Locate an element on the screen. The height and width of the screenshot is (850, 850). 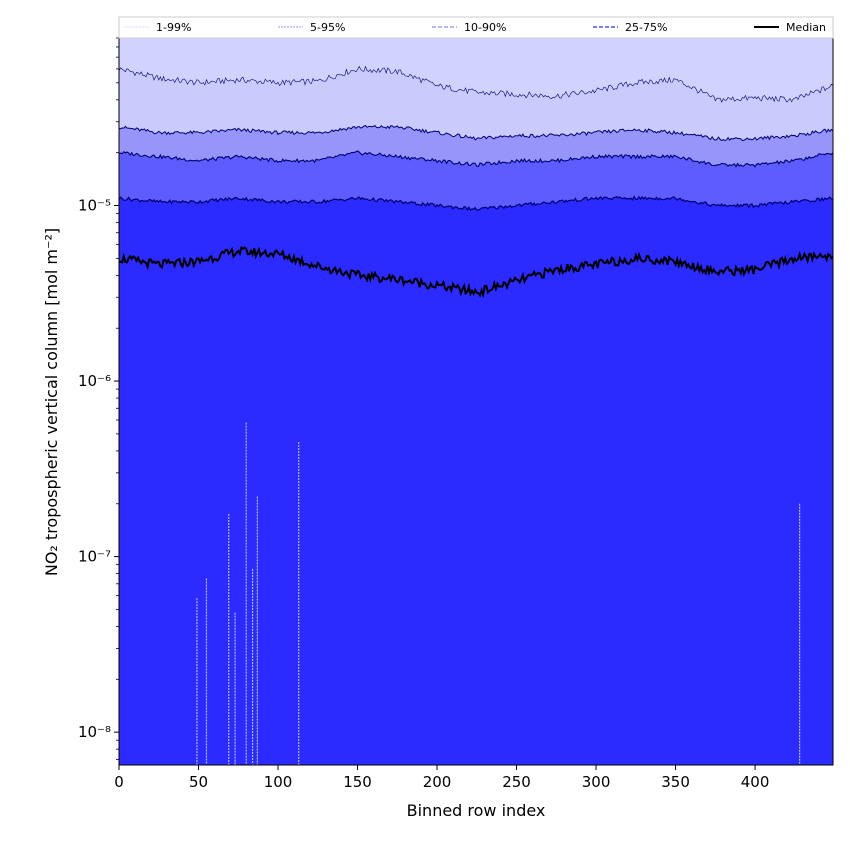
legend: 1-99% 5-95% 10-90% 25-75% Median is located at coordinates (476, 27).